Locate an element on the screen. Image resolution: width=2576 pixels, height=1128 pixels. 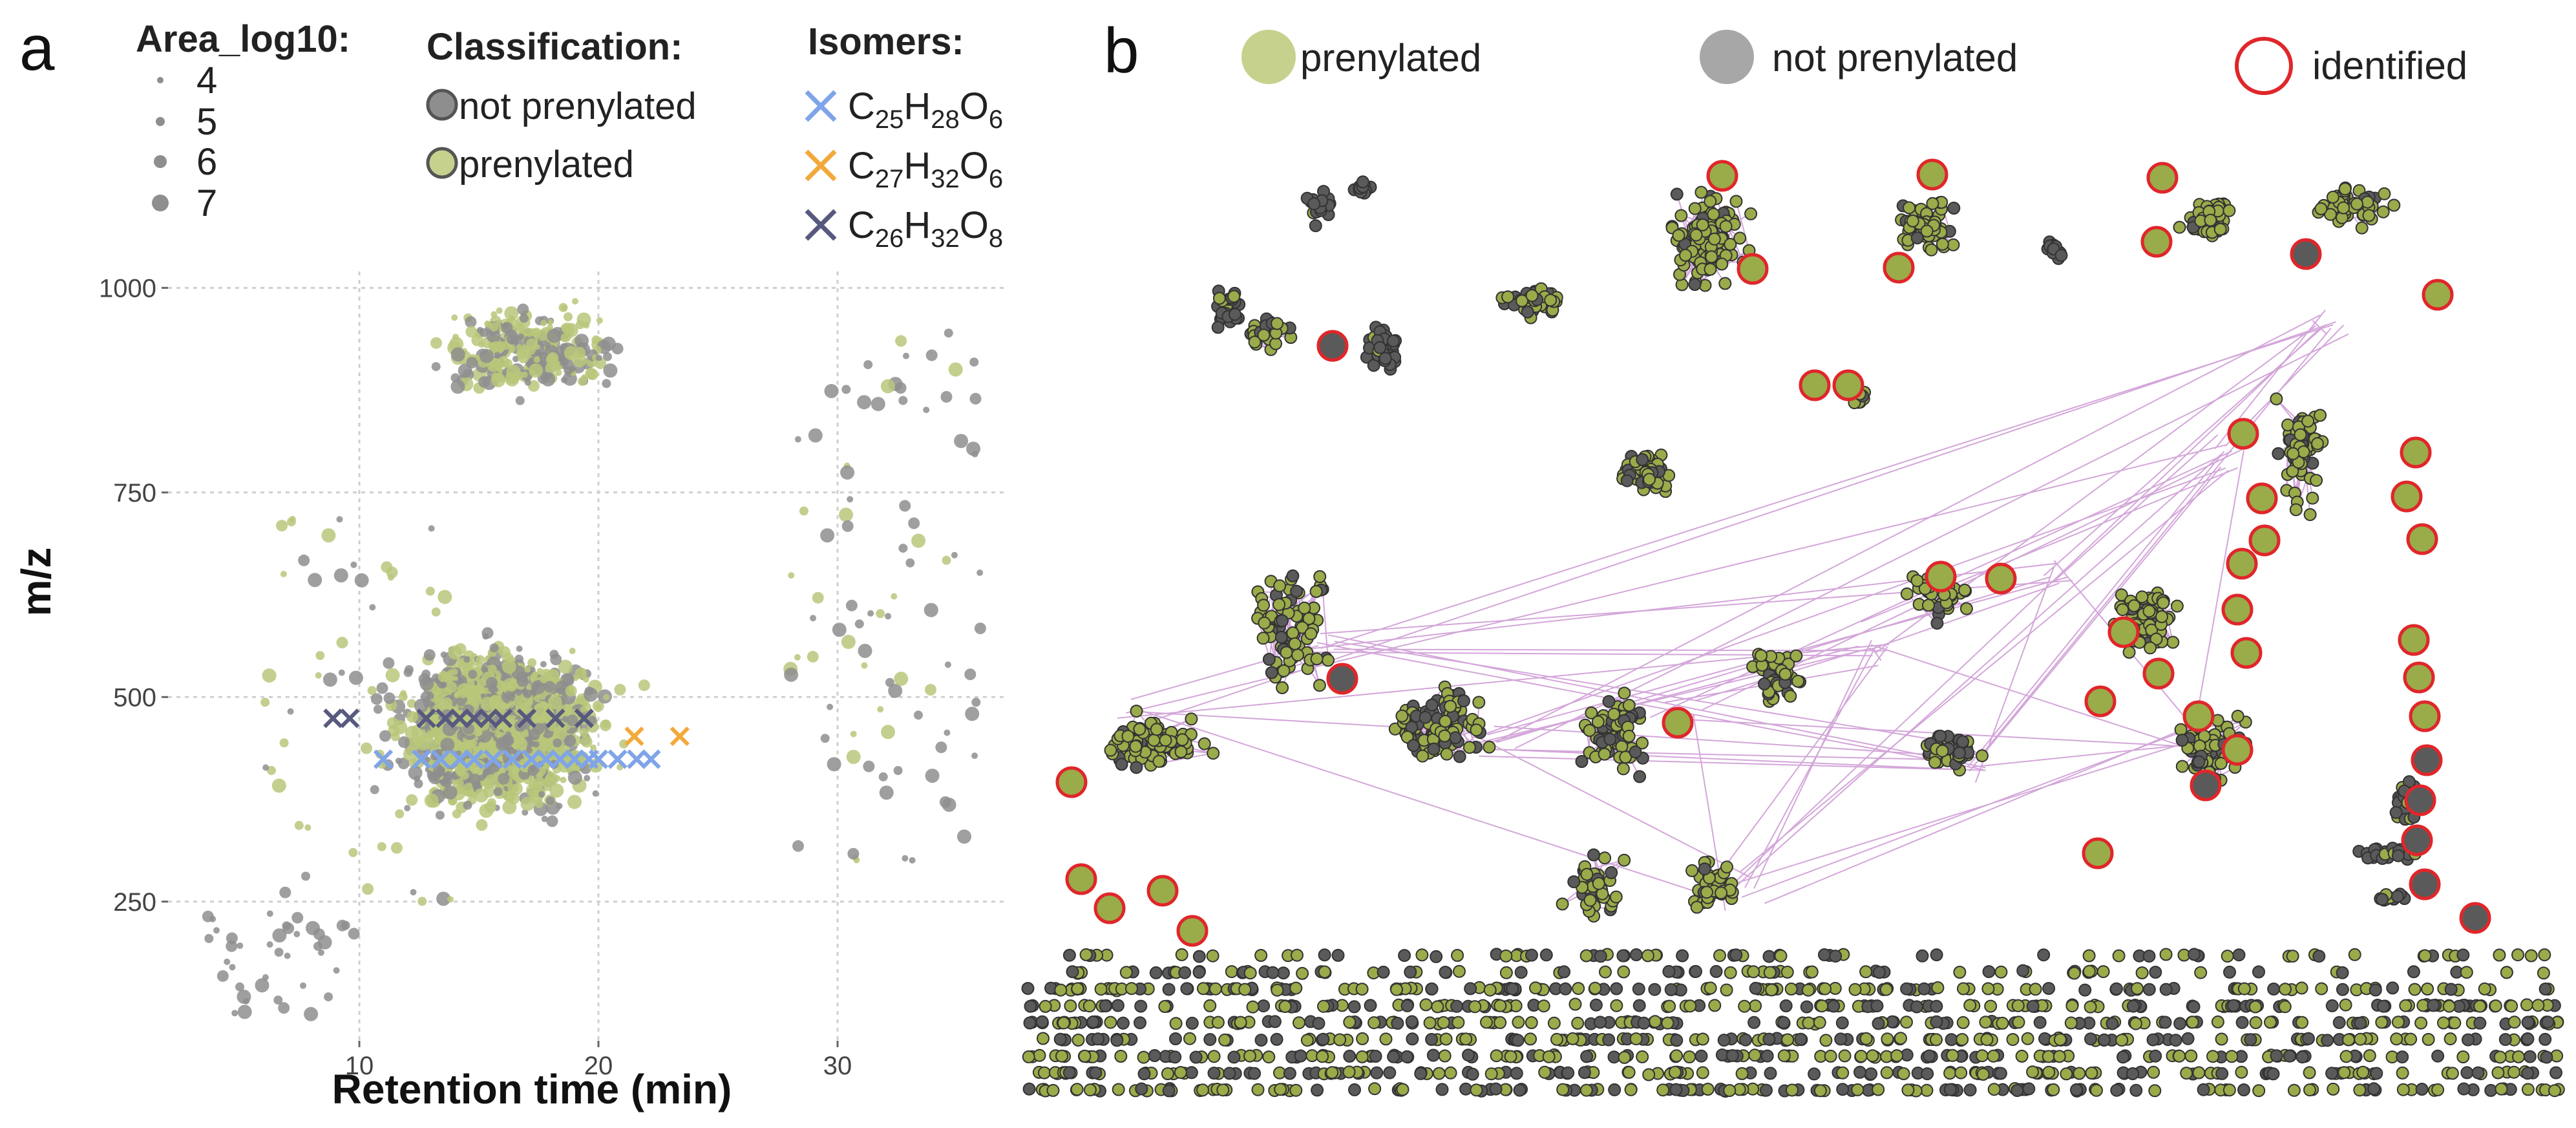
area-legend-level-7: 7 is located at coordinates (206, 203).